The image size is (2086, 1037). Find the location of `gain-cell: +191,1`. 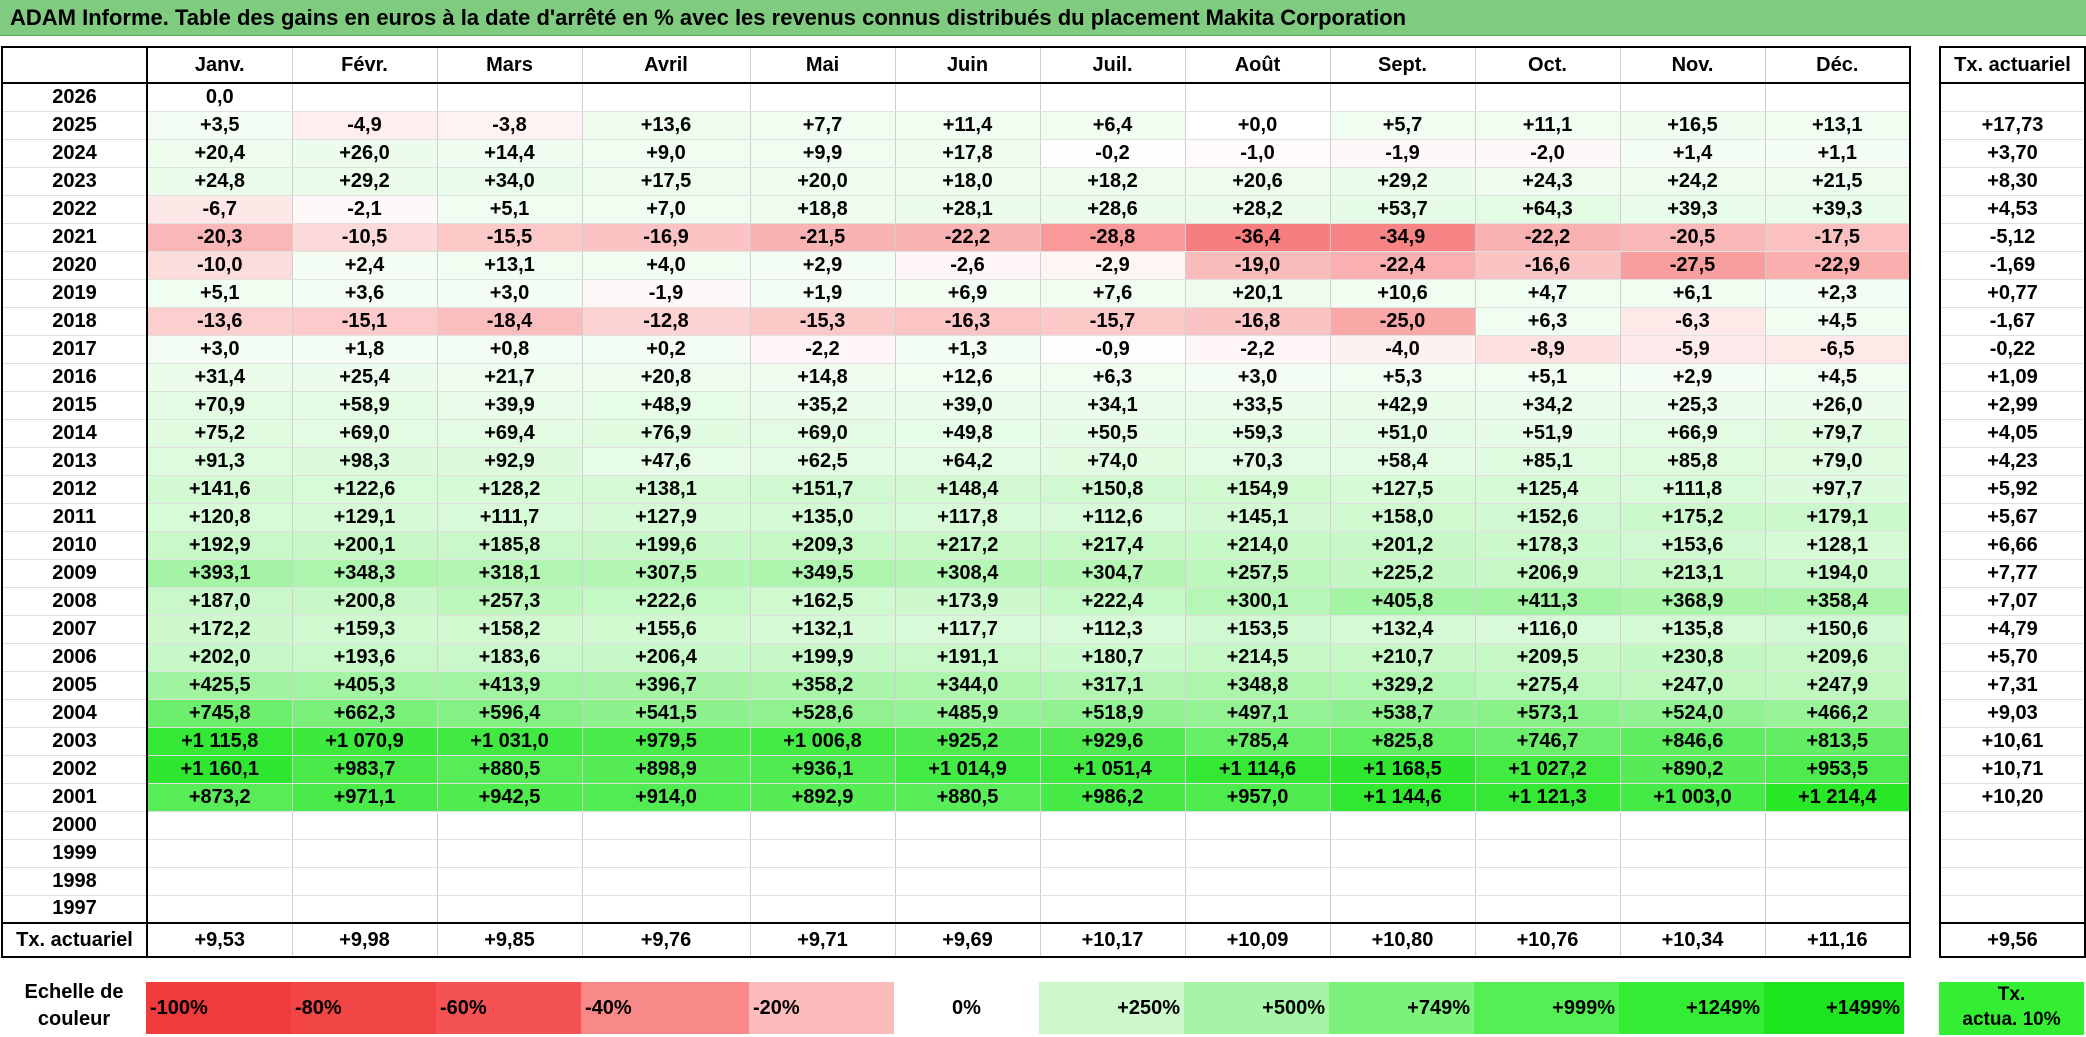

gain-cell: +191,1 is located at coordinates (967, 657).